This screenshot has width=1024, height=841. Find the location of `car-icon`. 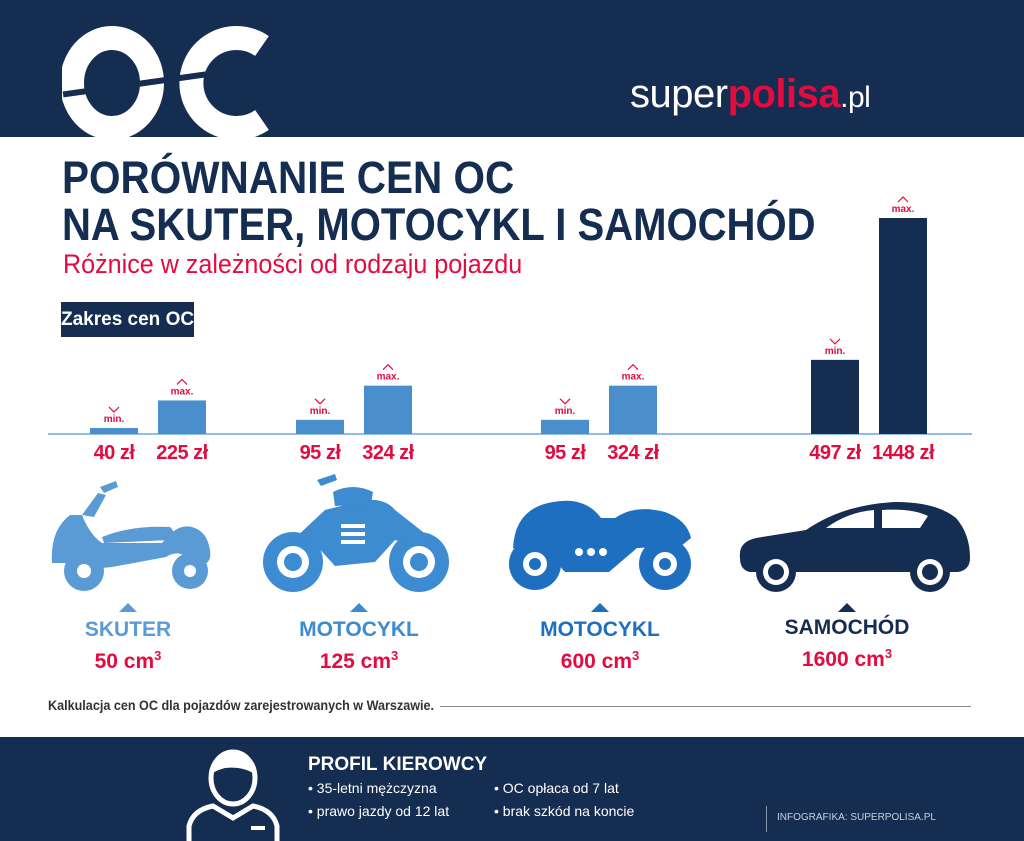

car-icon is located at coordinates (854, 547).